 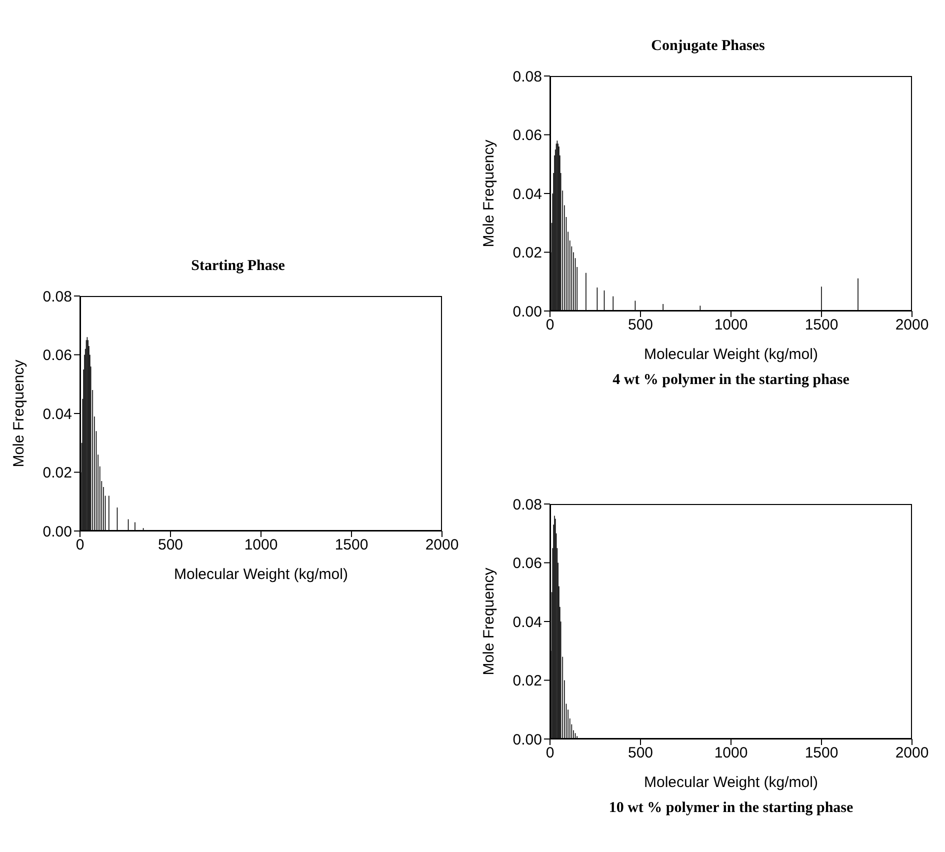 What do you see at coordinates (731, 808) in the screenshot?
I see `text: 10 wt % polymer in the starting phase` at bounding box center [731, 808].